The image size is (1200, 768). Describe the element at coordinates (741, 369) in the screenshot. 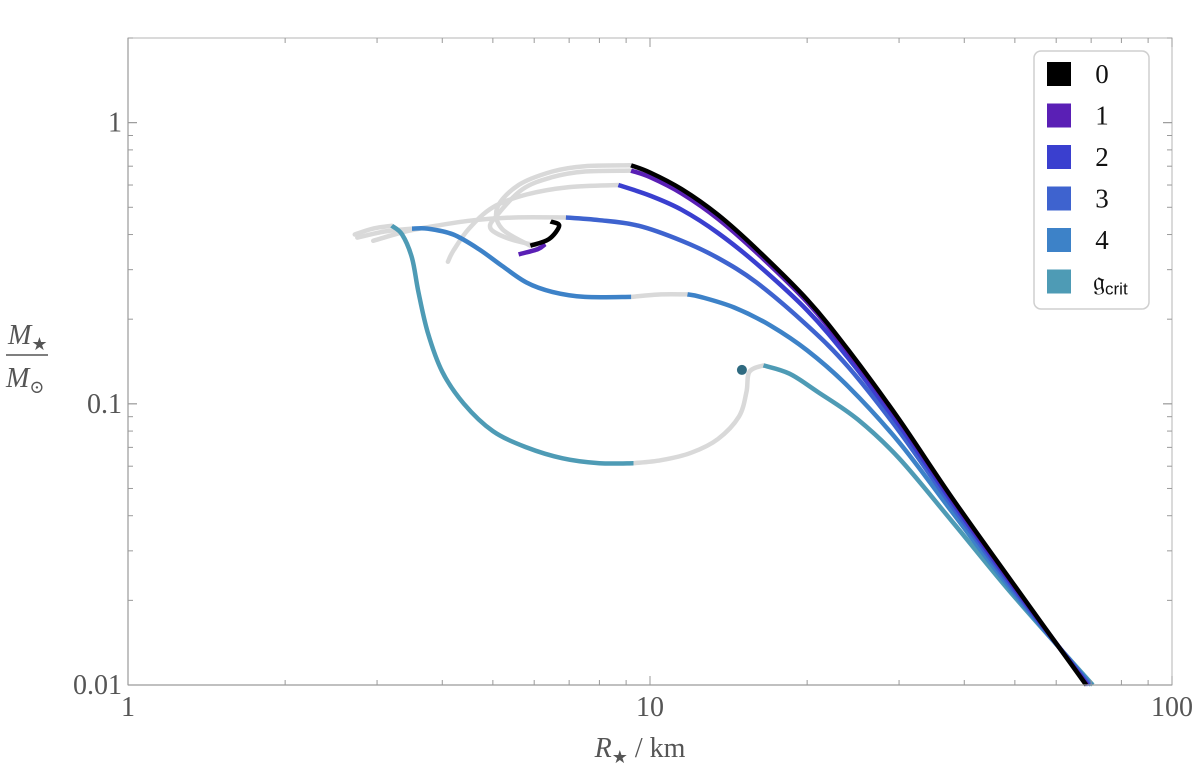

I see `series-crit-endpoint-dot` at that location.